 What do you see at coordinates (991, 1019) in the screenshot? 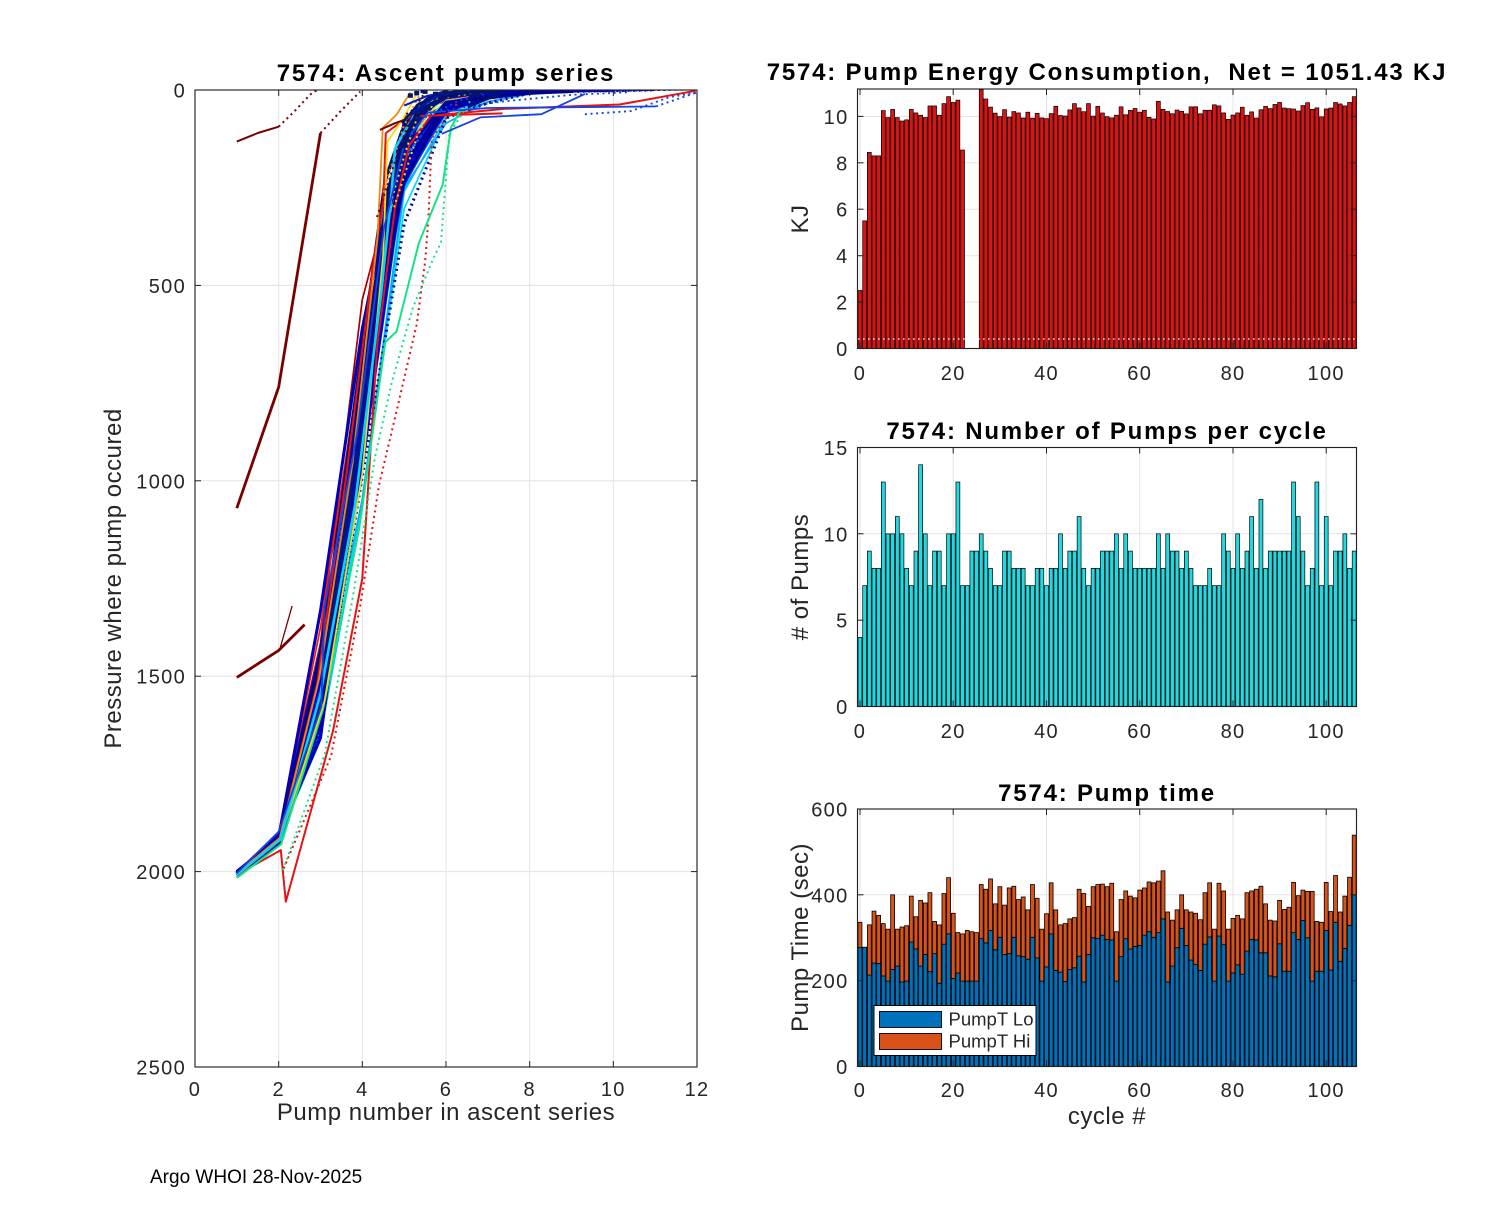
I see `svg-text: PumpT Lo` at bounding box center [991, 1019].